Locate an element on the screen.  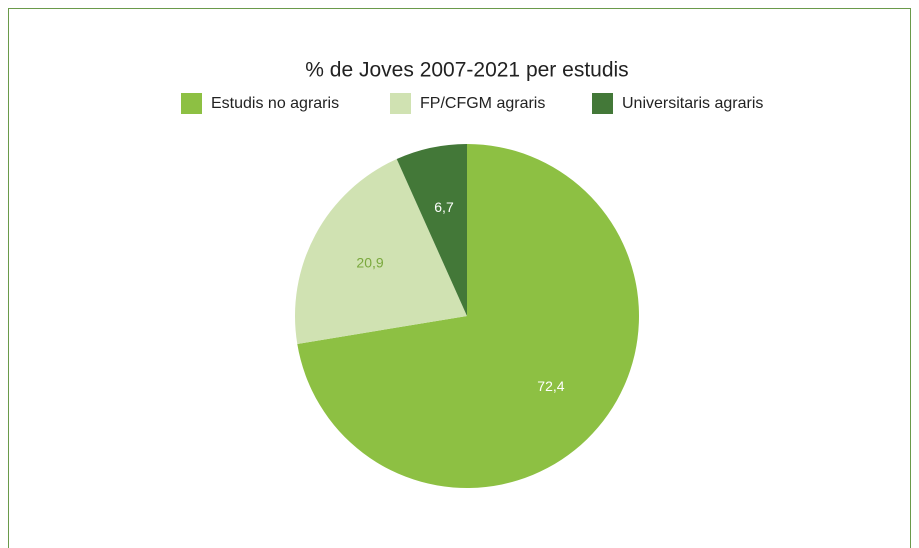
legend-label: FP/CFGM agraris is located at coordinates (482, 103).